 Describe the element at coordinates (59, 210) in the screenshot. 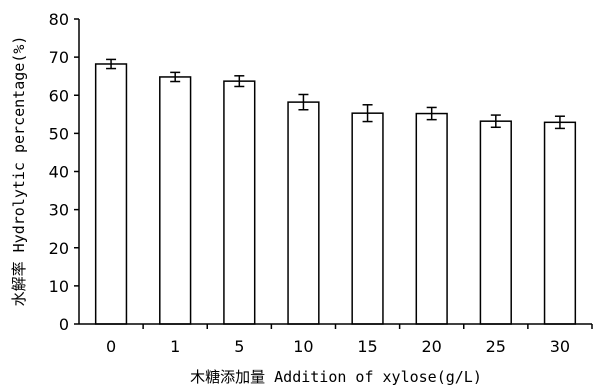

I see `y-tick-label: 30` at that location.